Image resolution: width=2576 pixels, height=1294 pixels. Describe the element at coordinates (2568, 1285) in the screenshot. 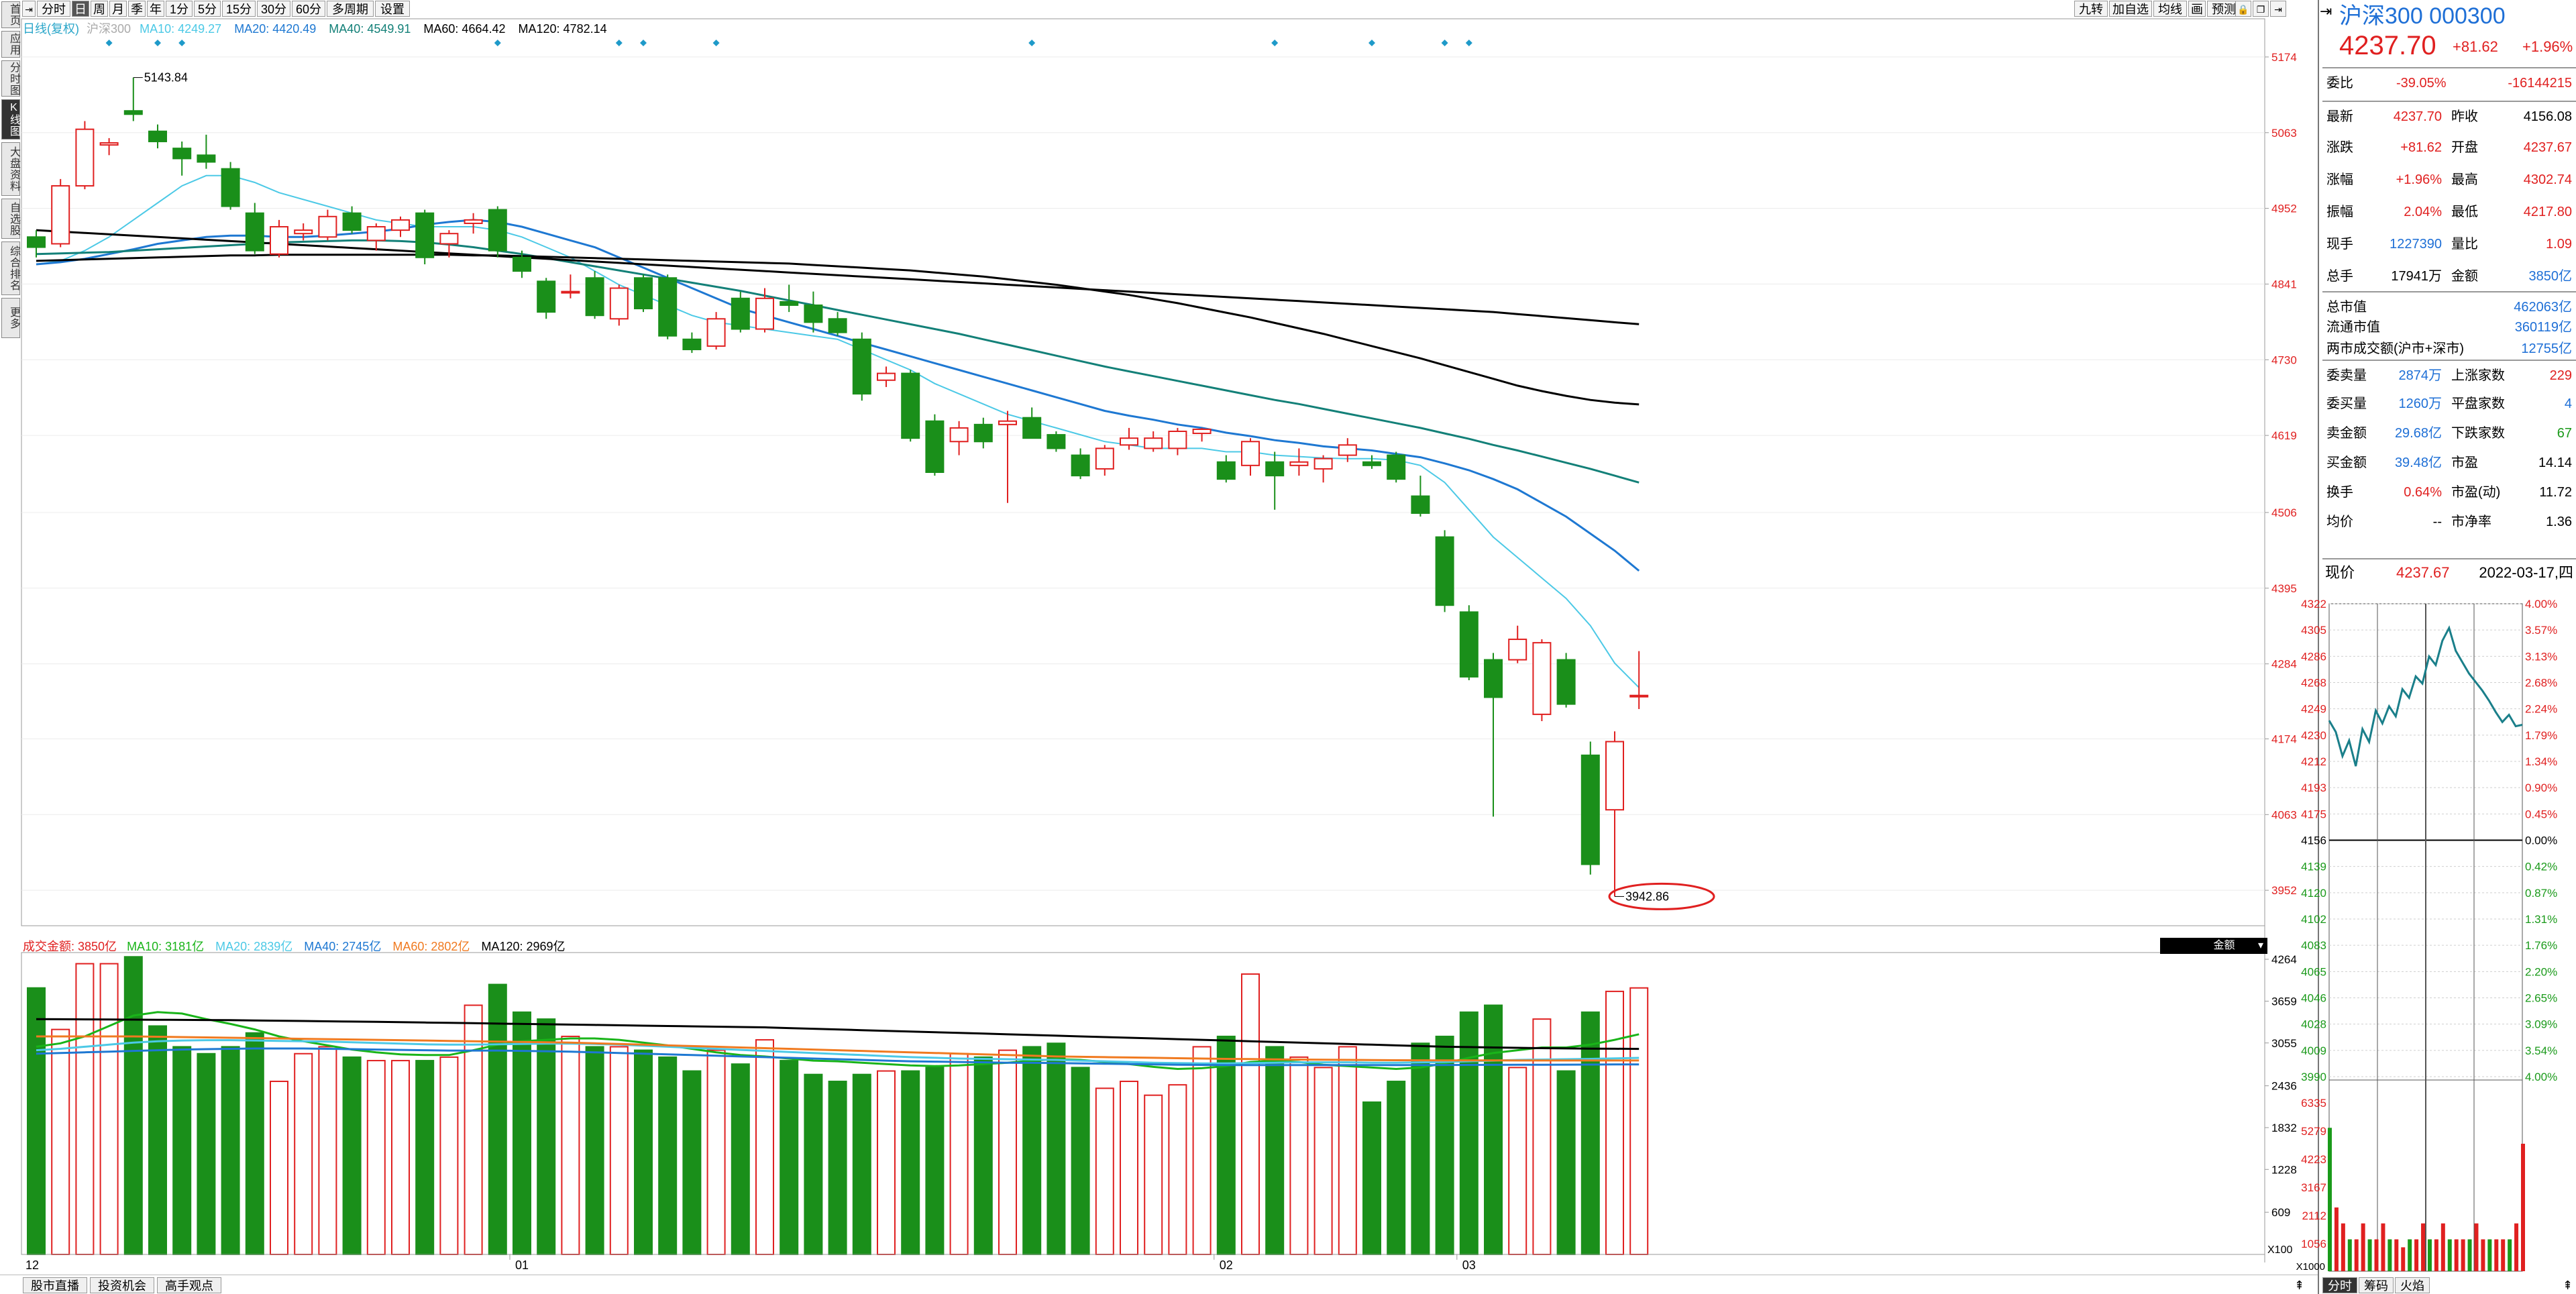

I see `mini-expand-icon: ⇞` at that location.